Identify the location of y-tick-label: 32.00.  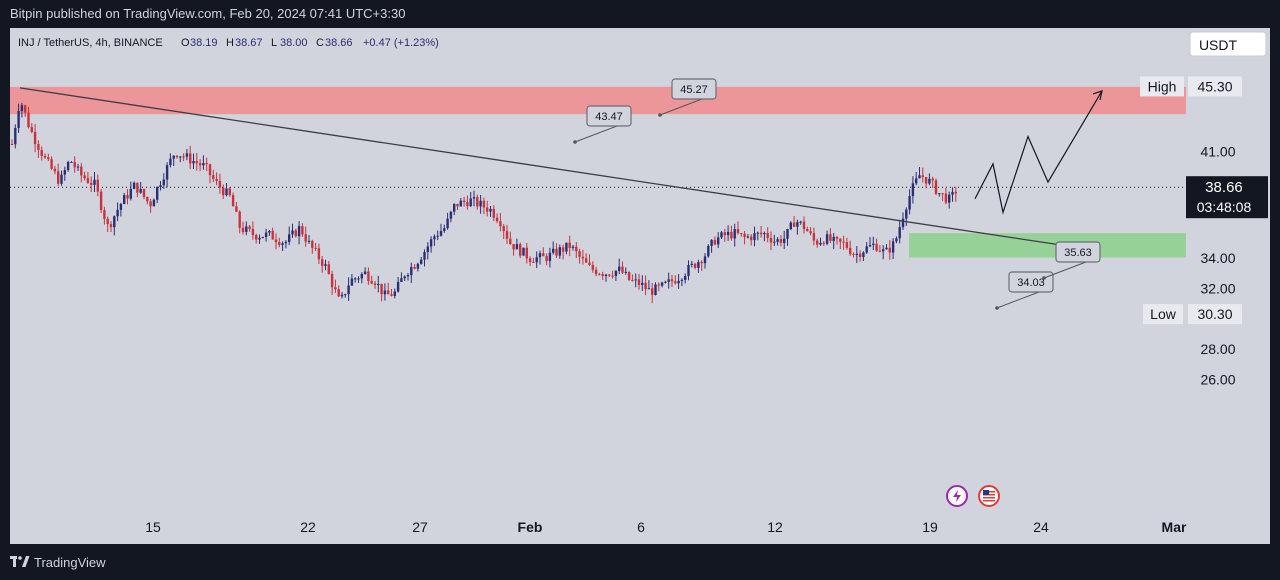
(1217, 288).